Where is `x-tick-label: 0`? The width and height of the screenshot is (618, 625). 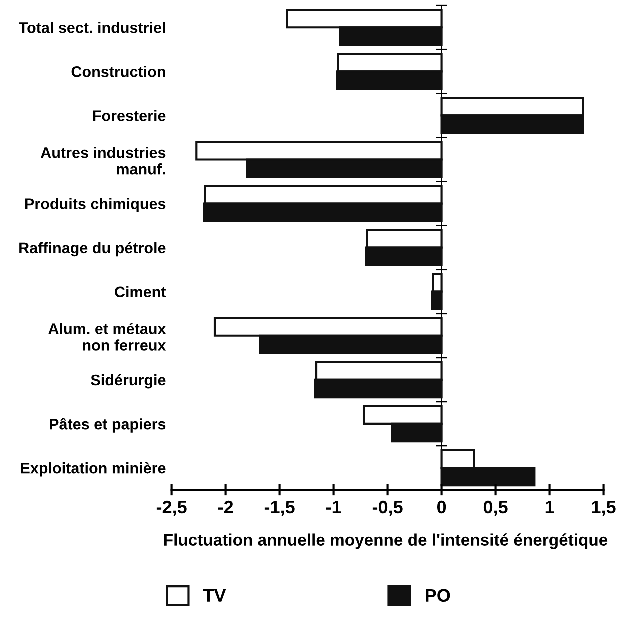
x-tick-label: 0 is located at coordinates (441, 507).